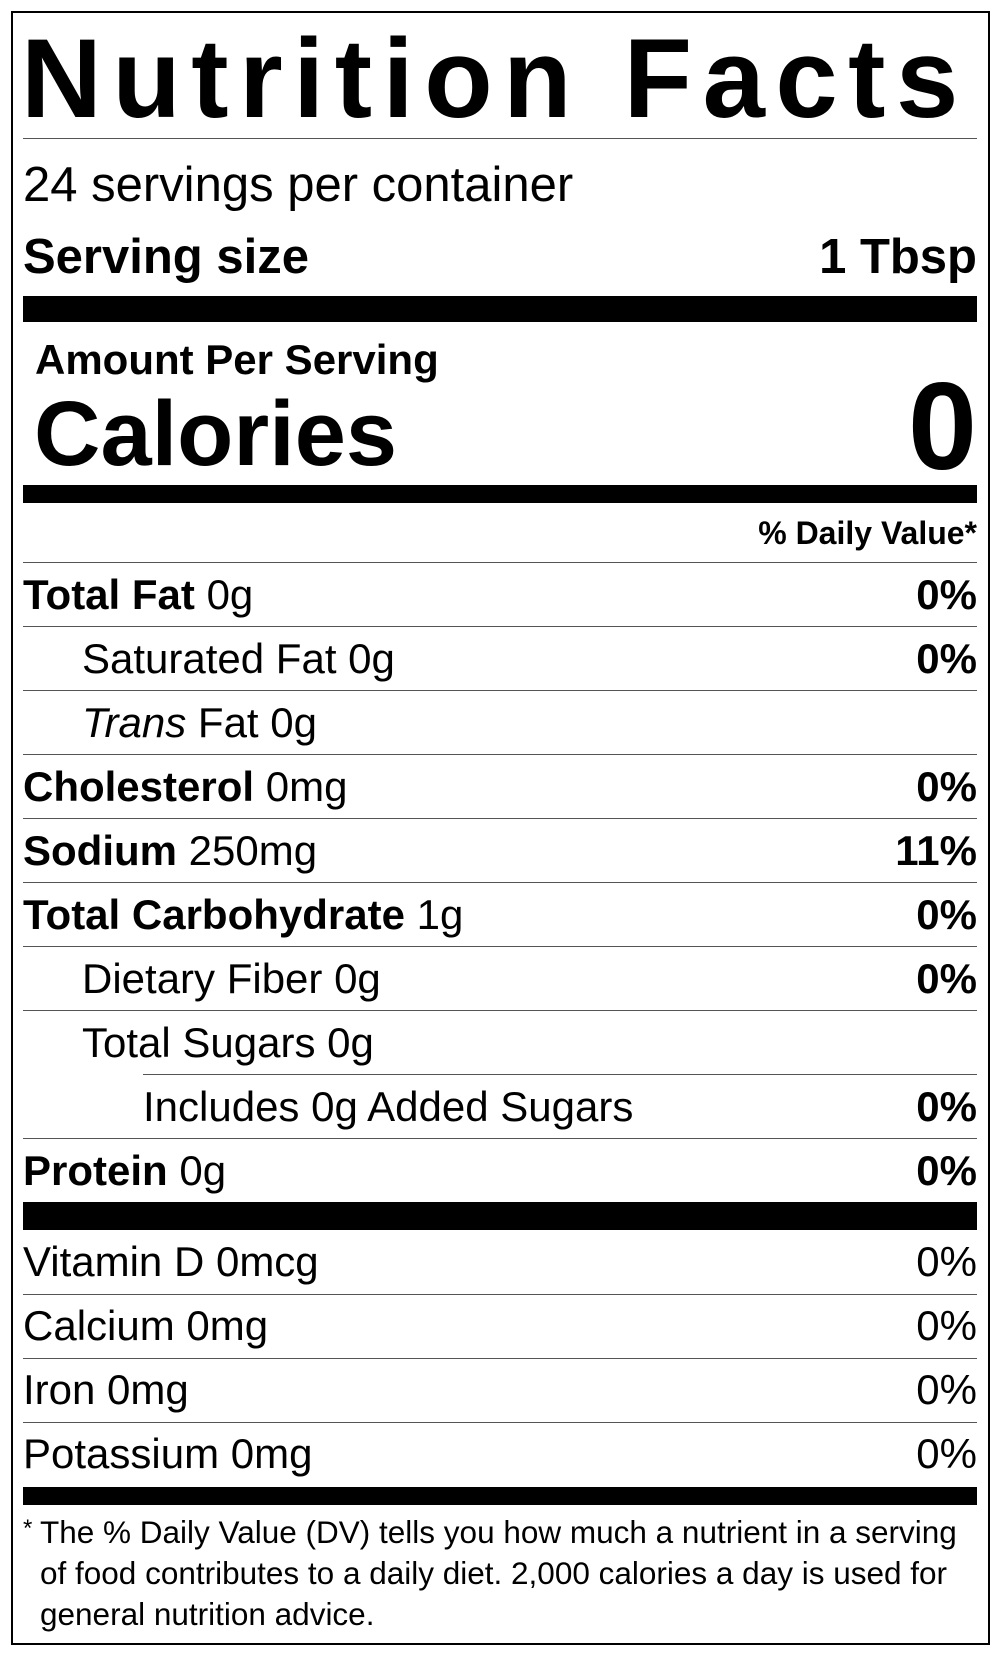  What do you see at coordinates (139, 786) in the screenshot?
I see `nutrient-label: Cholesterol` at bounding box center [139, 786].